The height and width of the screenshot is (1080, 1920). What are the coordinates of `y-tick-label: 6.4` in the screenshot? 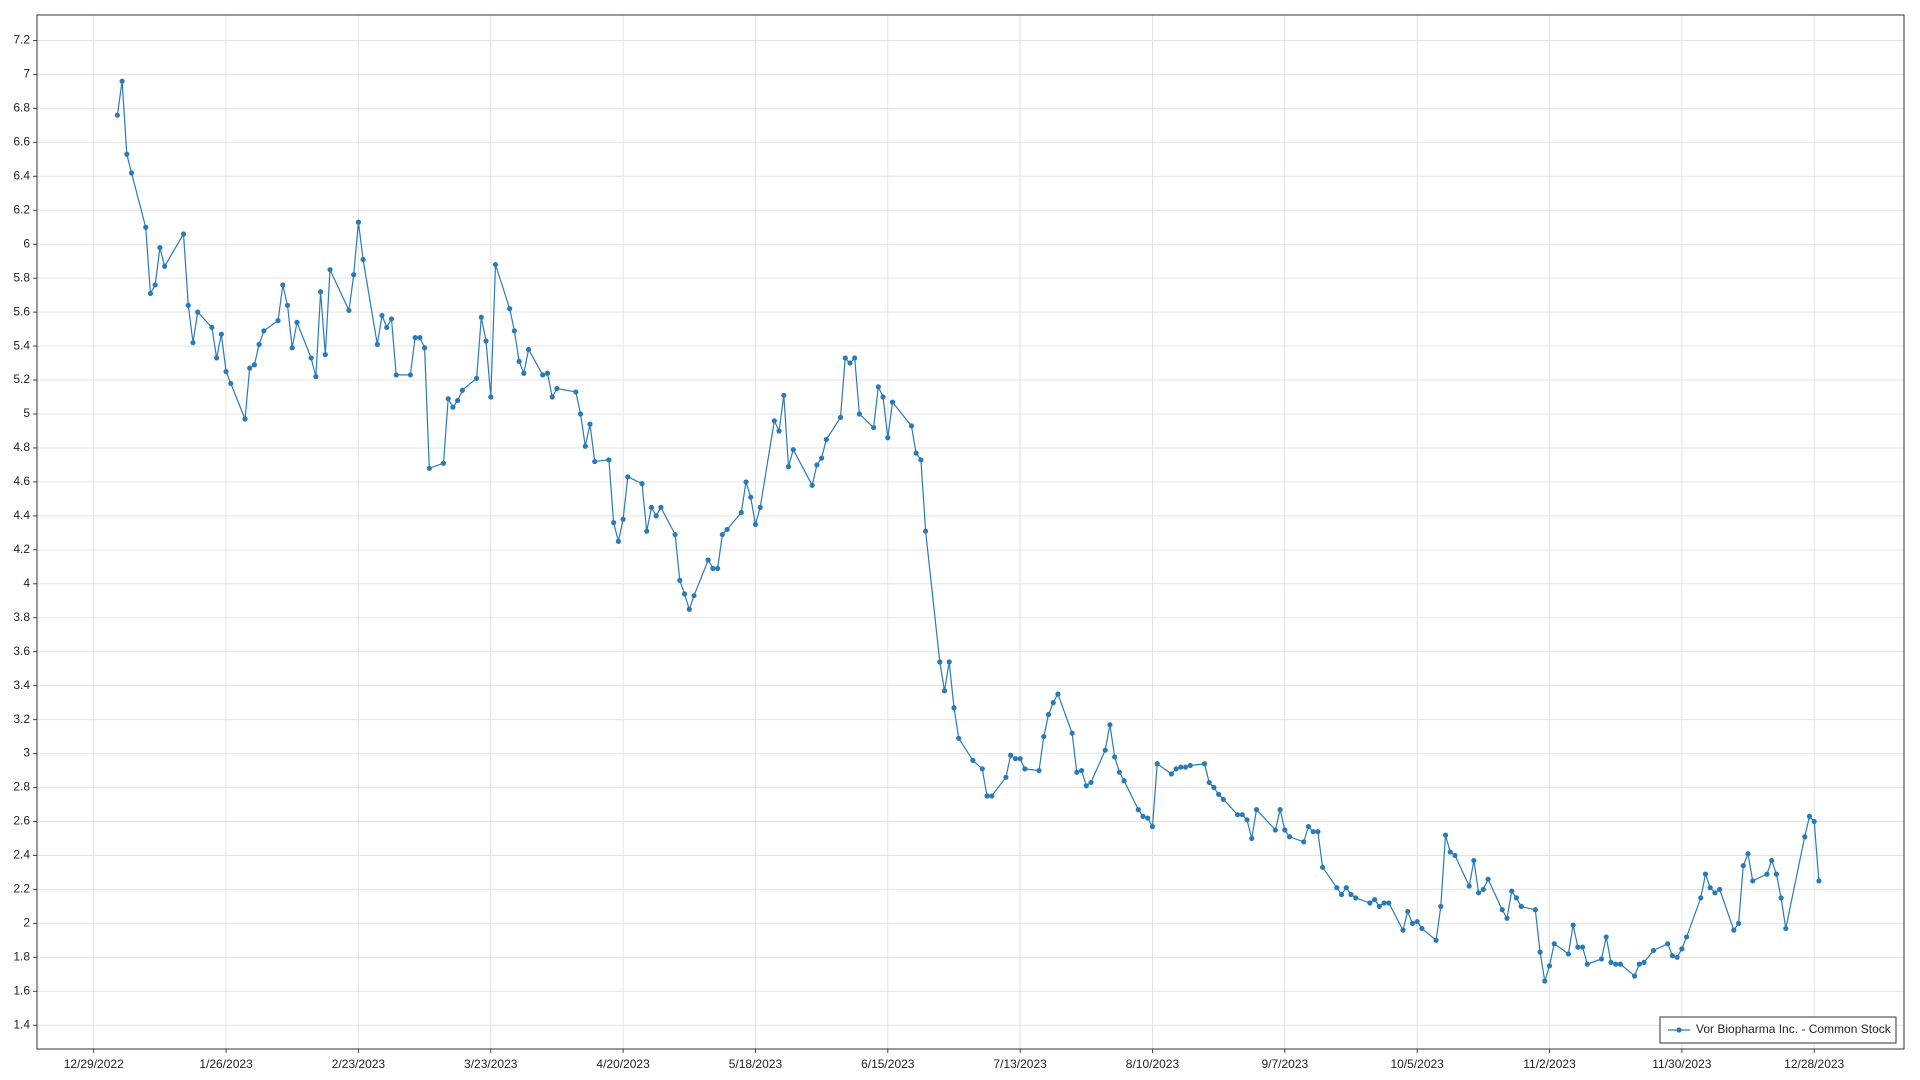 It's located at (21, 175).